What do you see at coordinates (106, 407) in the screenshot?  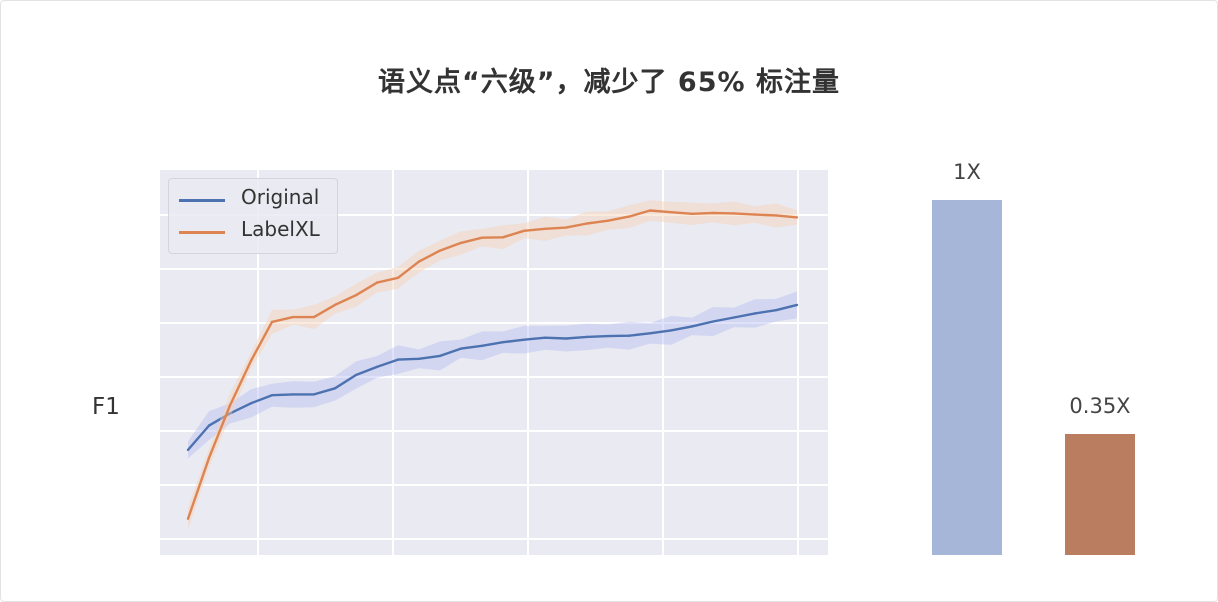 I see `y-axis-label: F1` at bounding box center [106, 407].